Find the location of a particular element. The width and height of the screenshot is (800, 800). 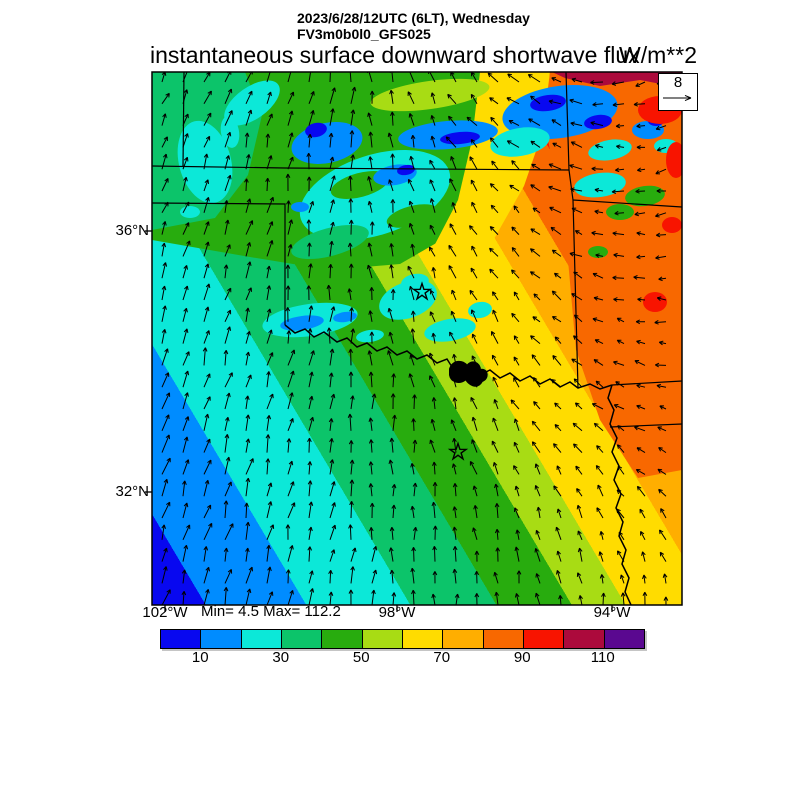

model-name-header: FV3m0b0l0_GFS025 is located at coordinates (364, 34).